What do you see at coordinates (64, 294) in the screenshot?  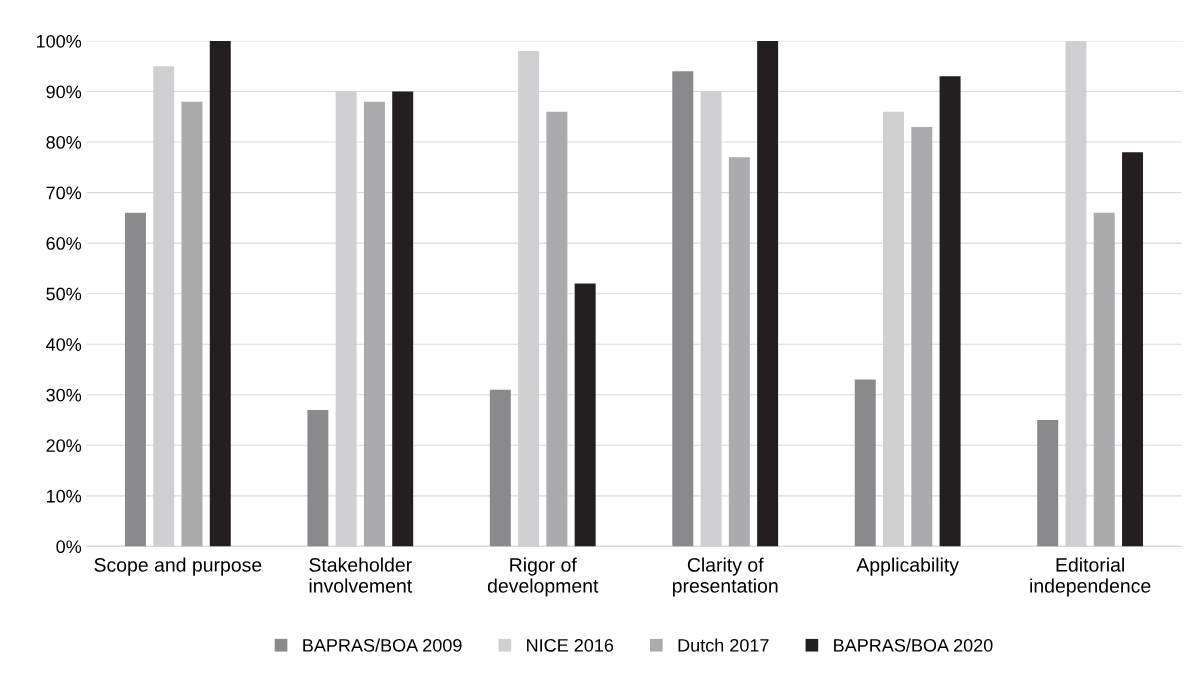 I see `y-tick-label: 50%` at bounding box center [64, 294].